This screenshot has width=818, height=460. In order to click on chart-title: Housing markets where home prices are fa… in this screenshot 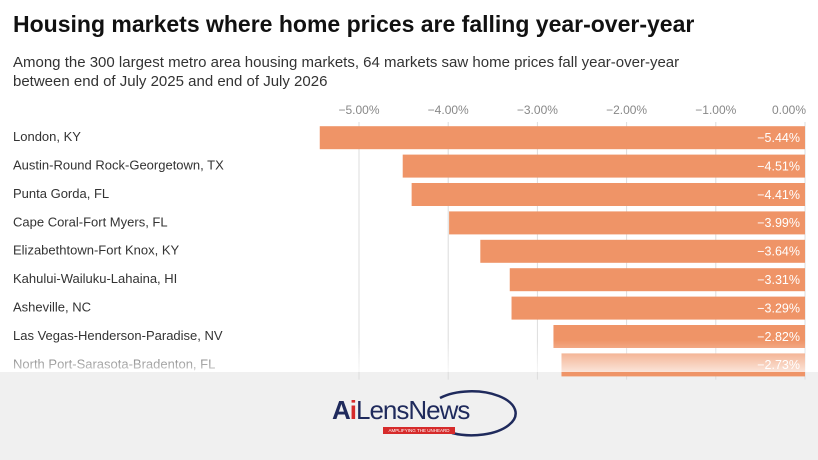, I will do `click(353, 24)`.